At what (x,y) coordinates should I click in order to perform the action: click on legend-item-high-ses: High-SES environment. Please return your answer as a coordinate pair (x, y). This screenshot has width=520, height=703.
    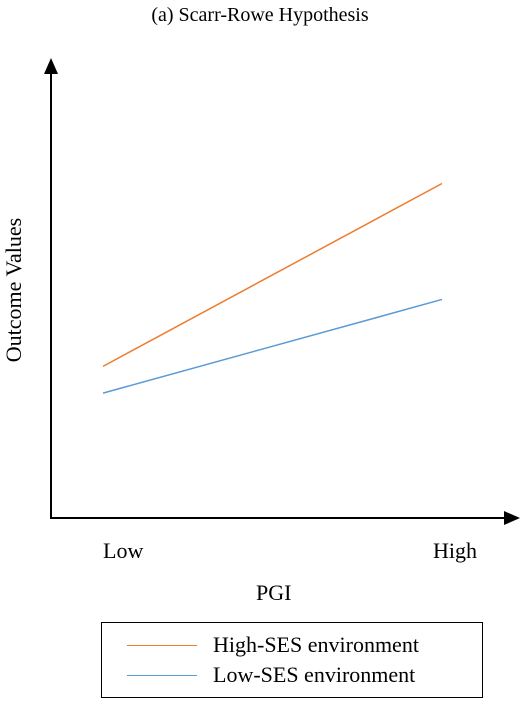
    Looking at the image, I should click on (292, 646).